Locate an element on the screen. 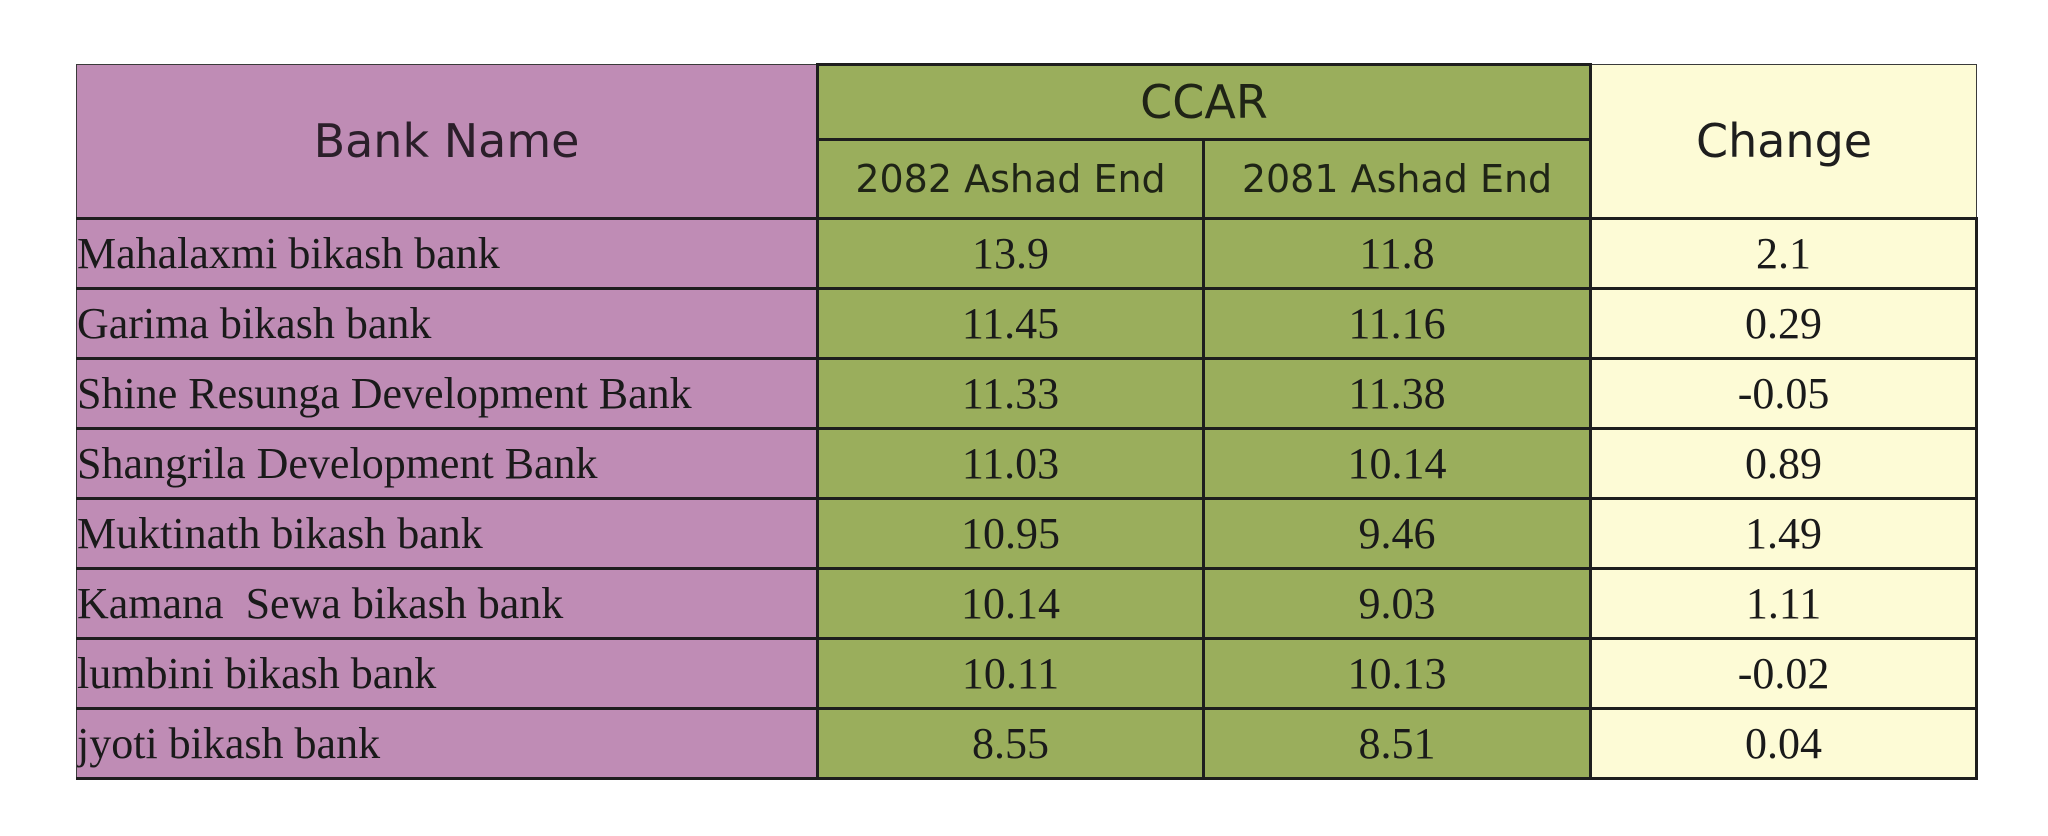 The width and height of the screenshot is (2048, 836). change-cell: 1.49 is located at coordinates (1784, 534).